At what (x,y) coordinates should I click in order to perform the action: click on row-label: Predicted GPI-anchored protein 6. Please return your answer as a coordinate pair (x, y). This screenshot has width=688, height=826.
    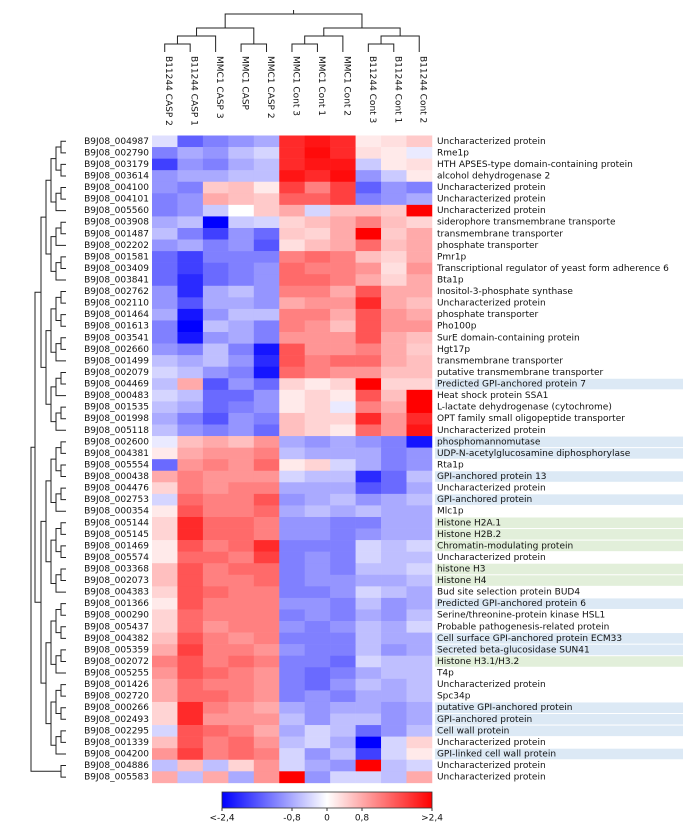
    Looking at the image, I should click on (511, 604).